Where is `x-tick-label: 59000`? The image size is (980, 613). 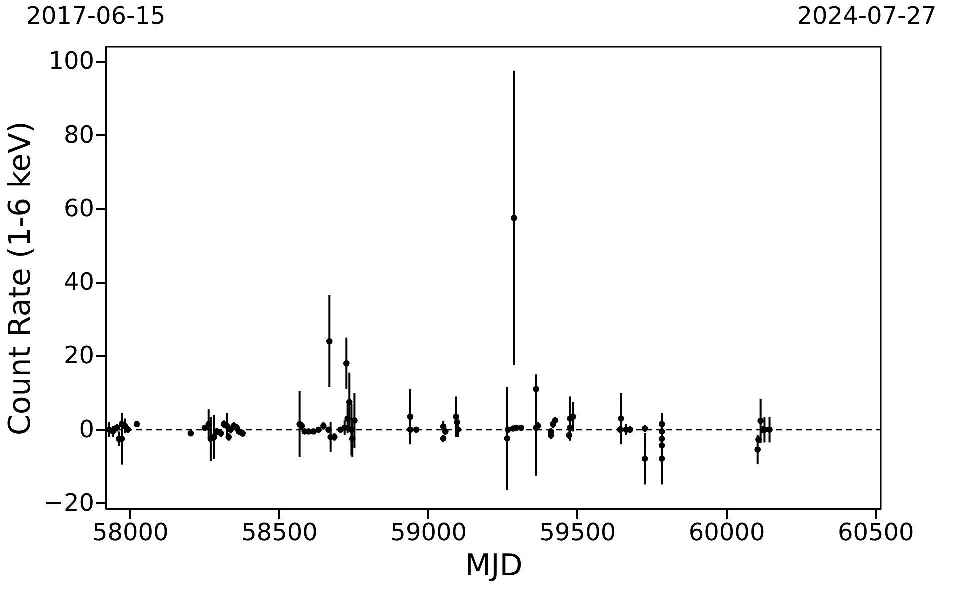 x-tick-label: 59000 is located at coordinates (429, 532).